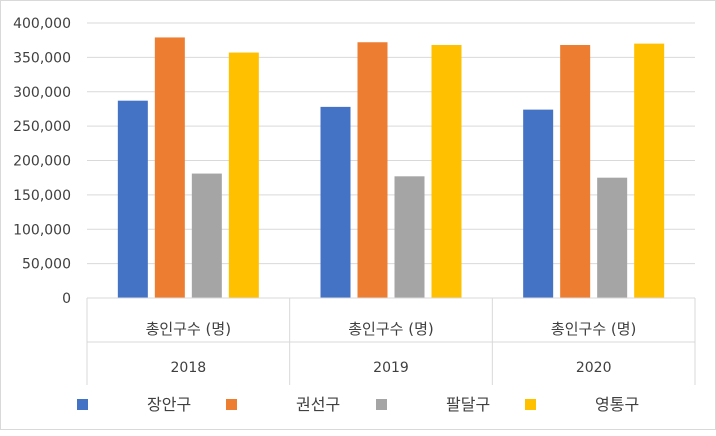  What do you see at coordinates (372, 170) in the screenshot?
I see `bar-권선구-2019` at bounding box center [372, 170].